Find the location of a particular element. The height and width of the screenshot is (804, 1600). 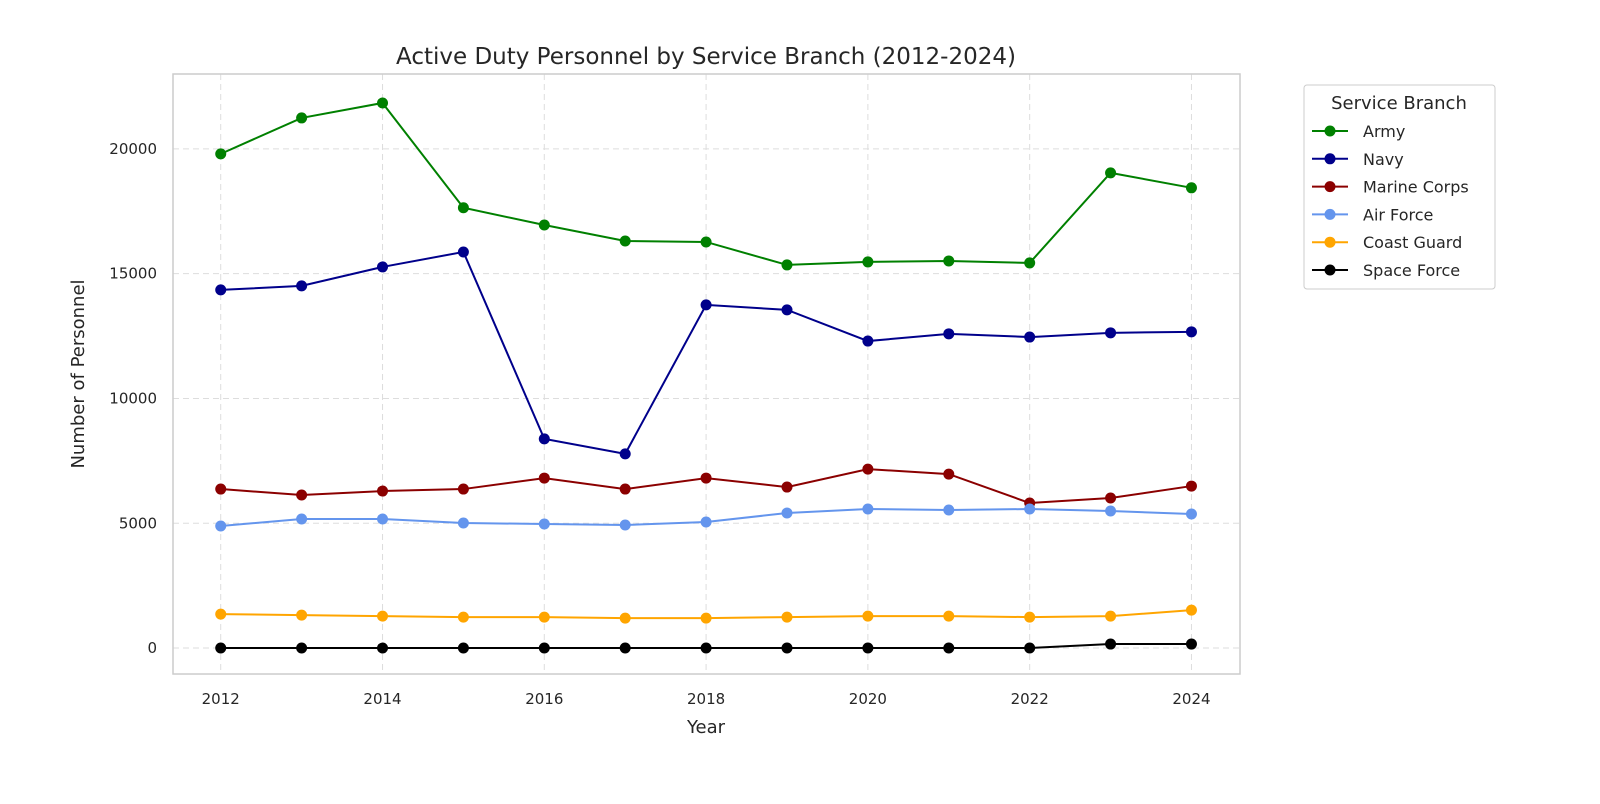

series-space-force is located at coordinates (706, 646).